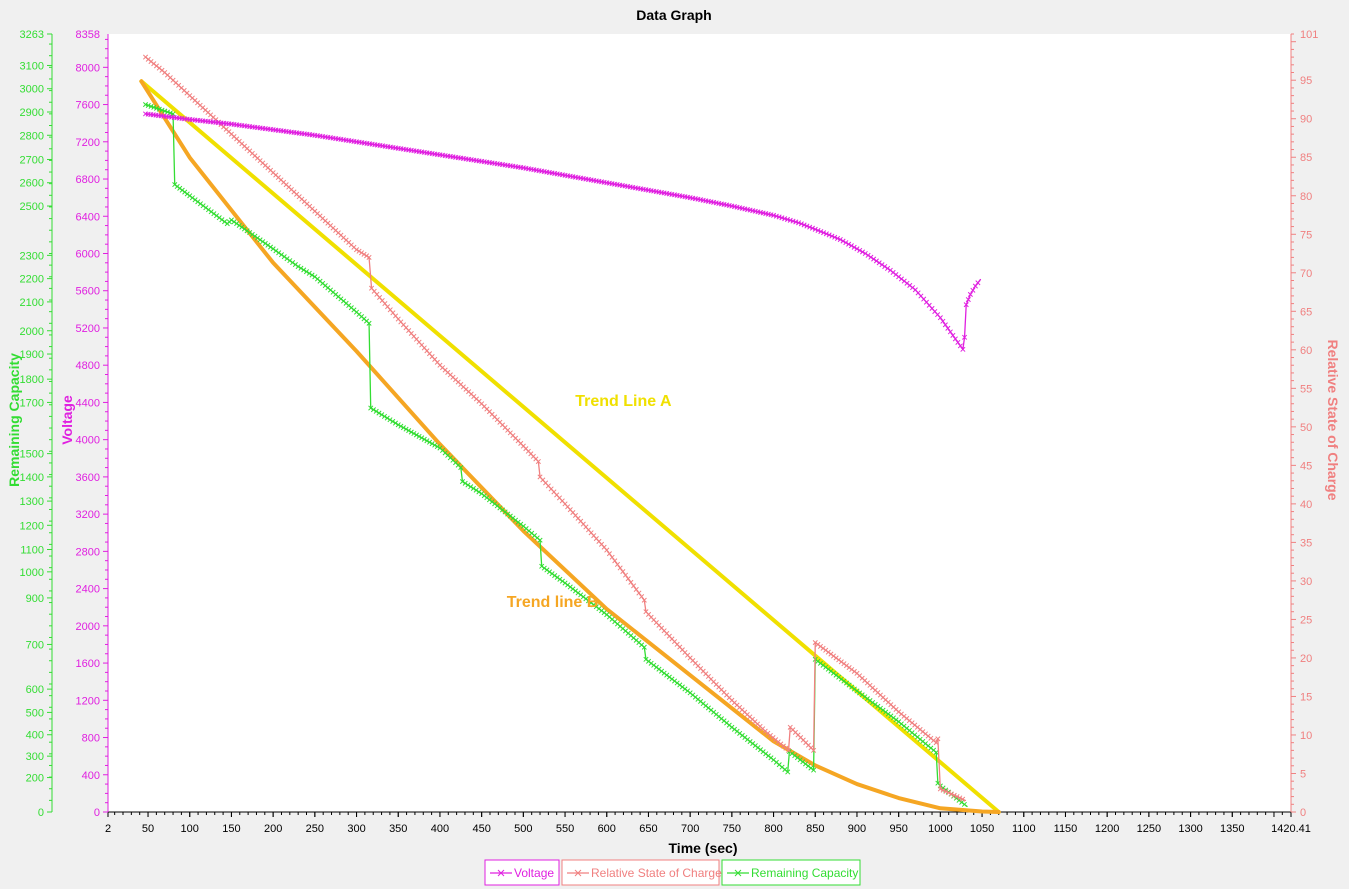 Image resolution: width=1349 pixels, height=889 pixels. I want to click on rsoc-tick-label: 25, so click(1306, 620).